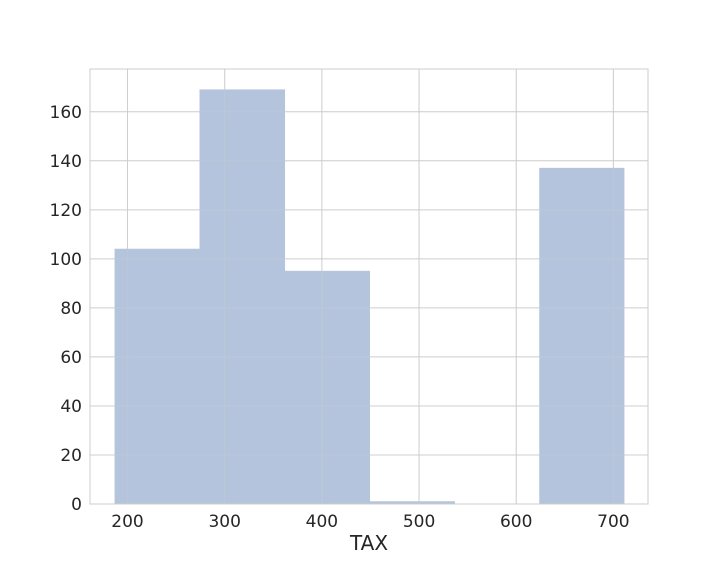 The image size is (720, 576). I want to click on y-tick-label: 80, so click(71, 309).